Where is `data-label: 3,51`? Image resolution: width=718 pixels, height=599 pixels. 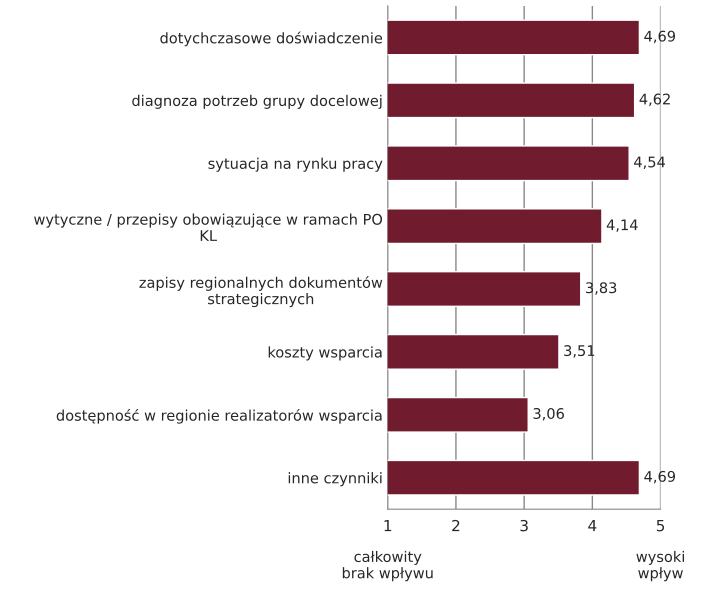 data-label: 3,51 is located at coordinates (579, 351).